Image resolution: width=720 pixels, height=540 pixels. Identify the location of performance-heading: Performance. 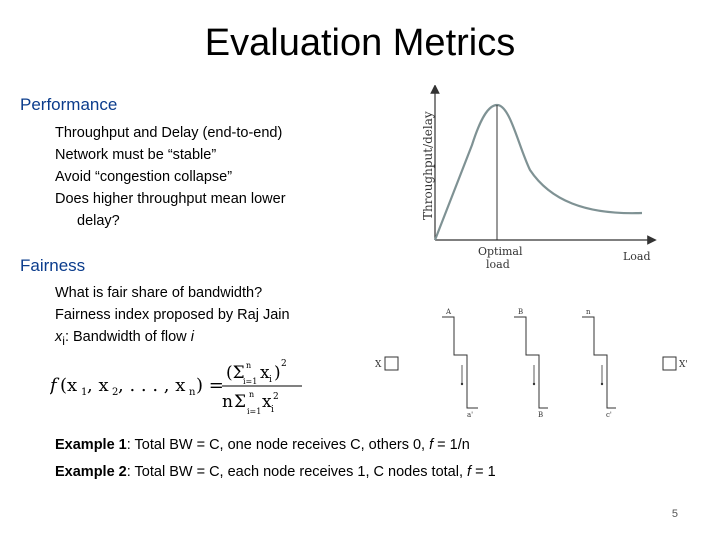
(69, 104).